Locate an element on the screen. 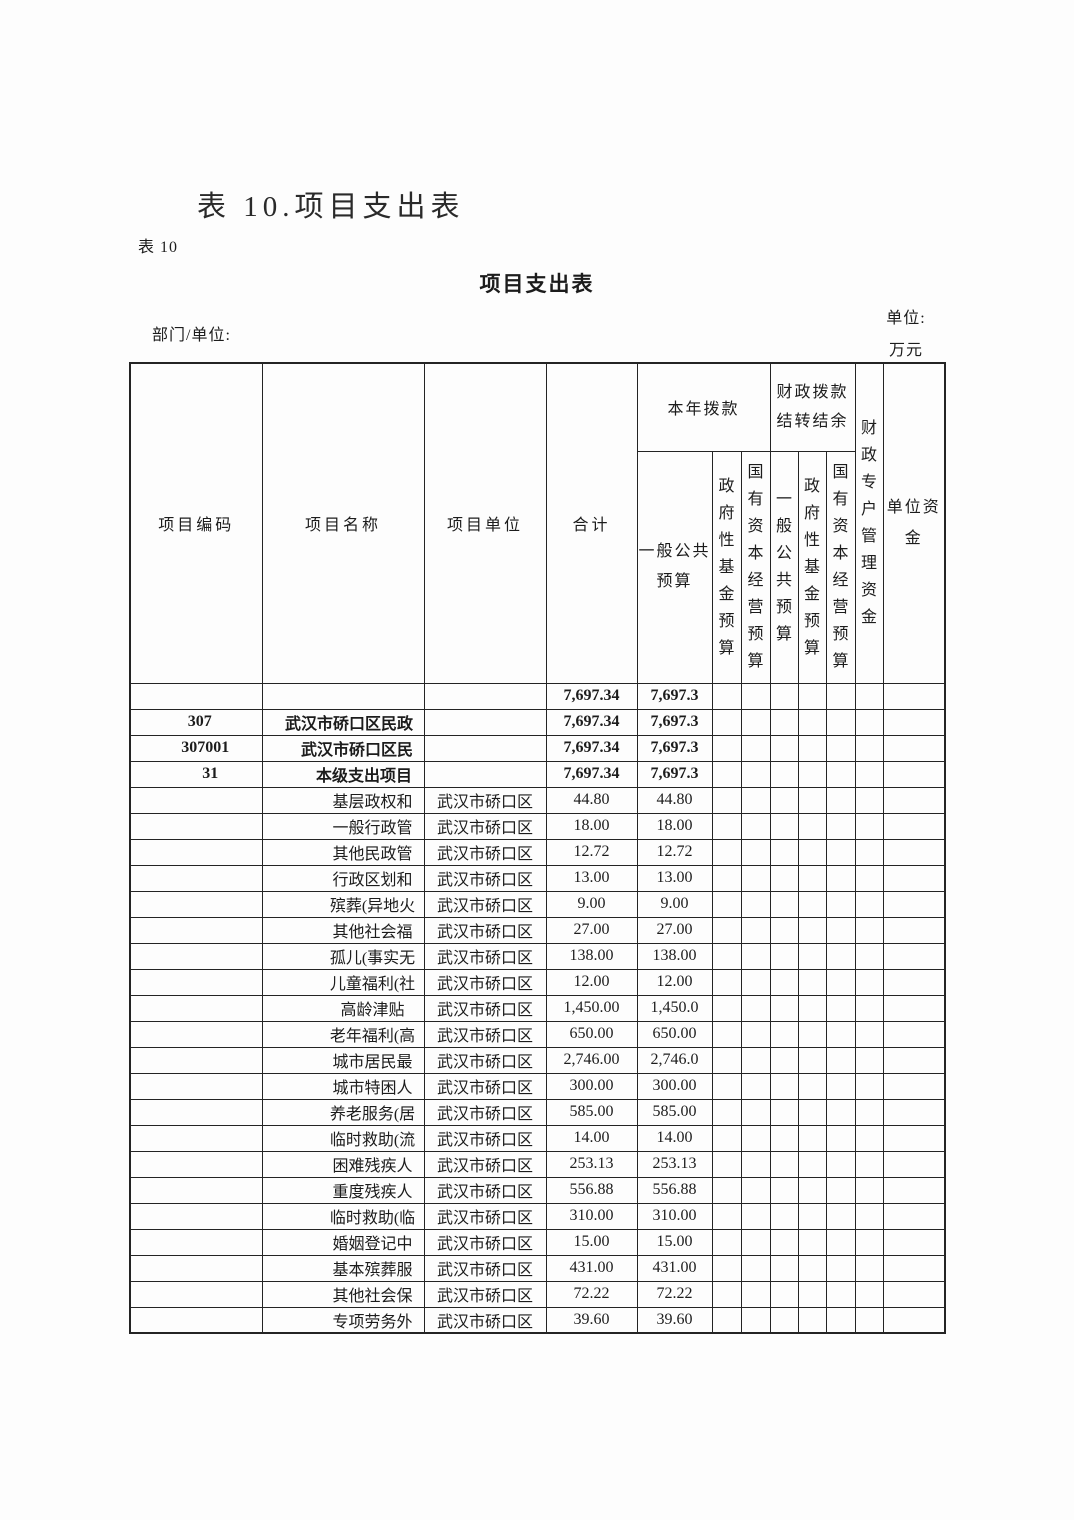 The height and width of the screenshot is (1520, 1074). table-row: 城市居民最 武汉市硚口区 2,746.00 2,746.0 is located at coordinates (537, 1060).